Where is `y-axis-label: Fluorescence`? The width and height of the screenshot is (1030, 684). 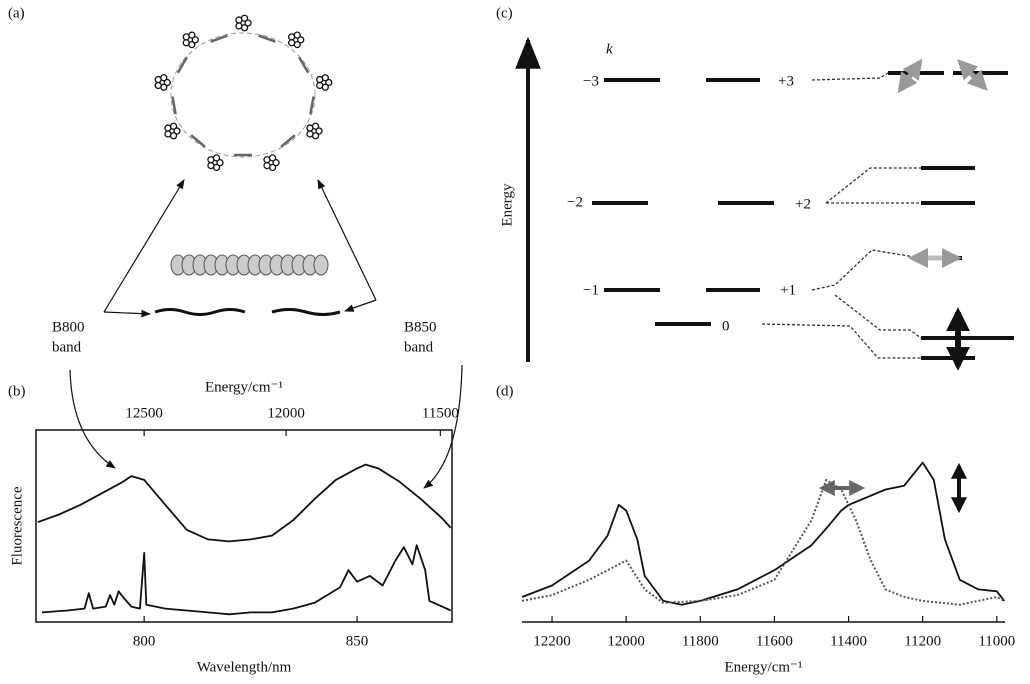 y-axis-label: Fluorescence is located at coordinates (17, 525).